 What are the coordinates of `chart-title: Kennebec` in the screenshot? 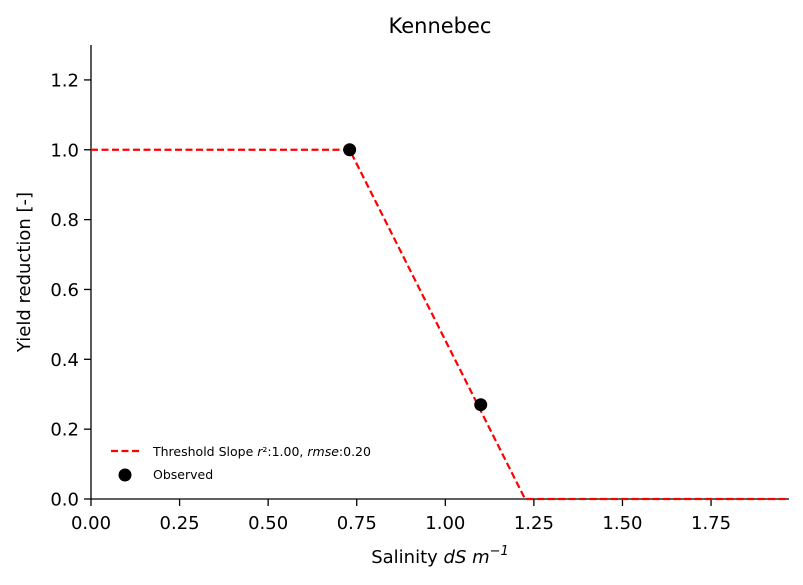 It's located at (440, 26).